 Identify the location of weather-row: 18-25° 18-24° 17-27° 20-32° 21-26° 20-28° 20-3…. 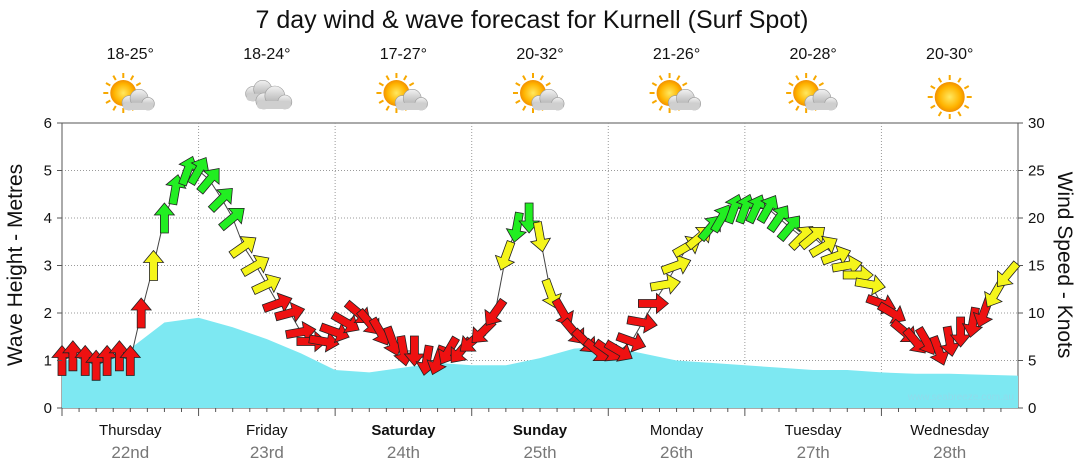
(538, 82).